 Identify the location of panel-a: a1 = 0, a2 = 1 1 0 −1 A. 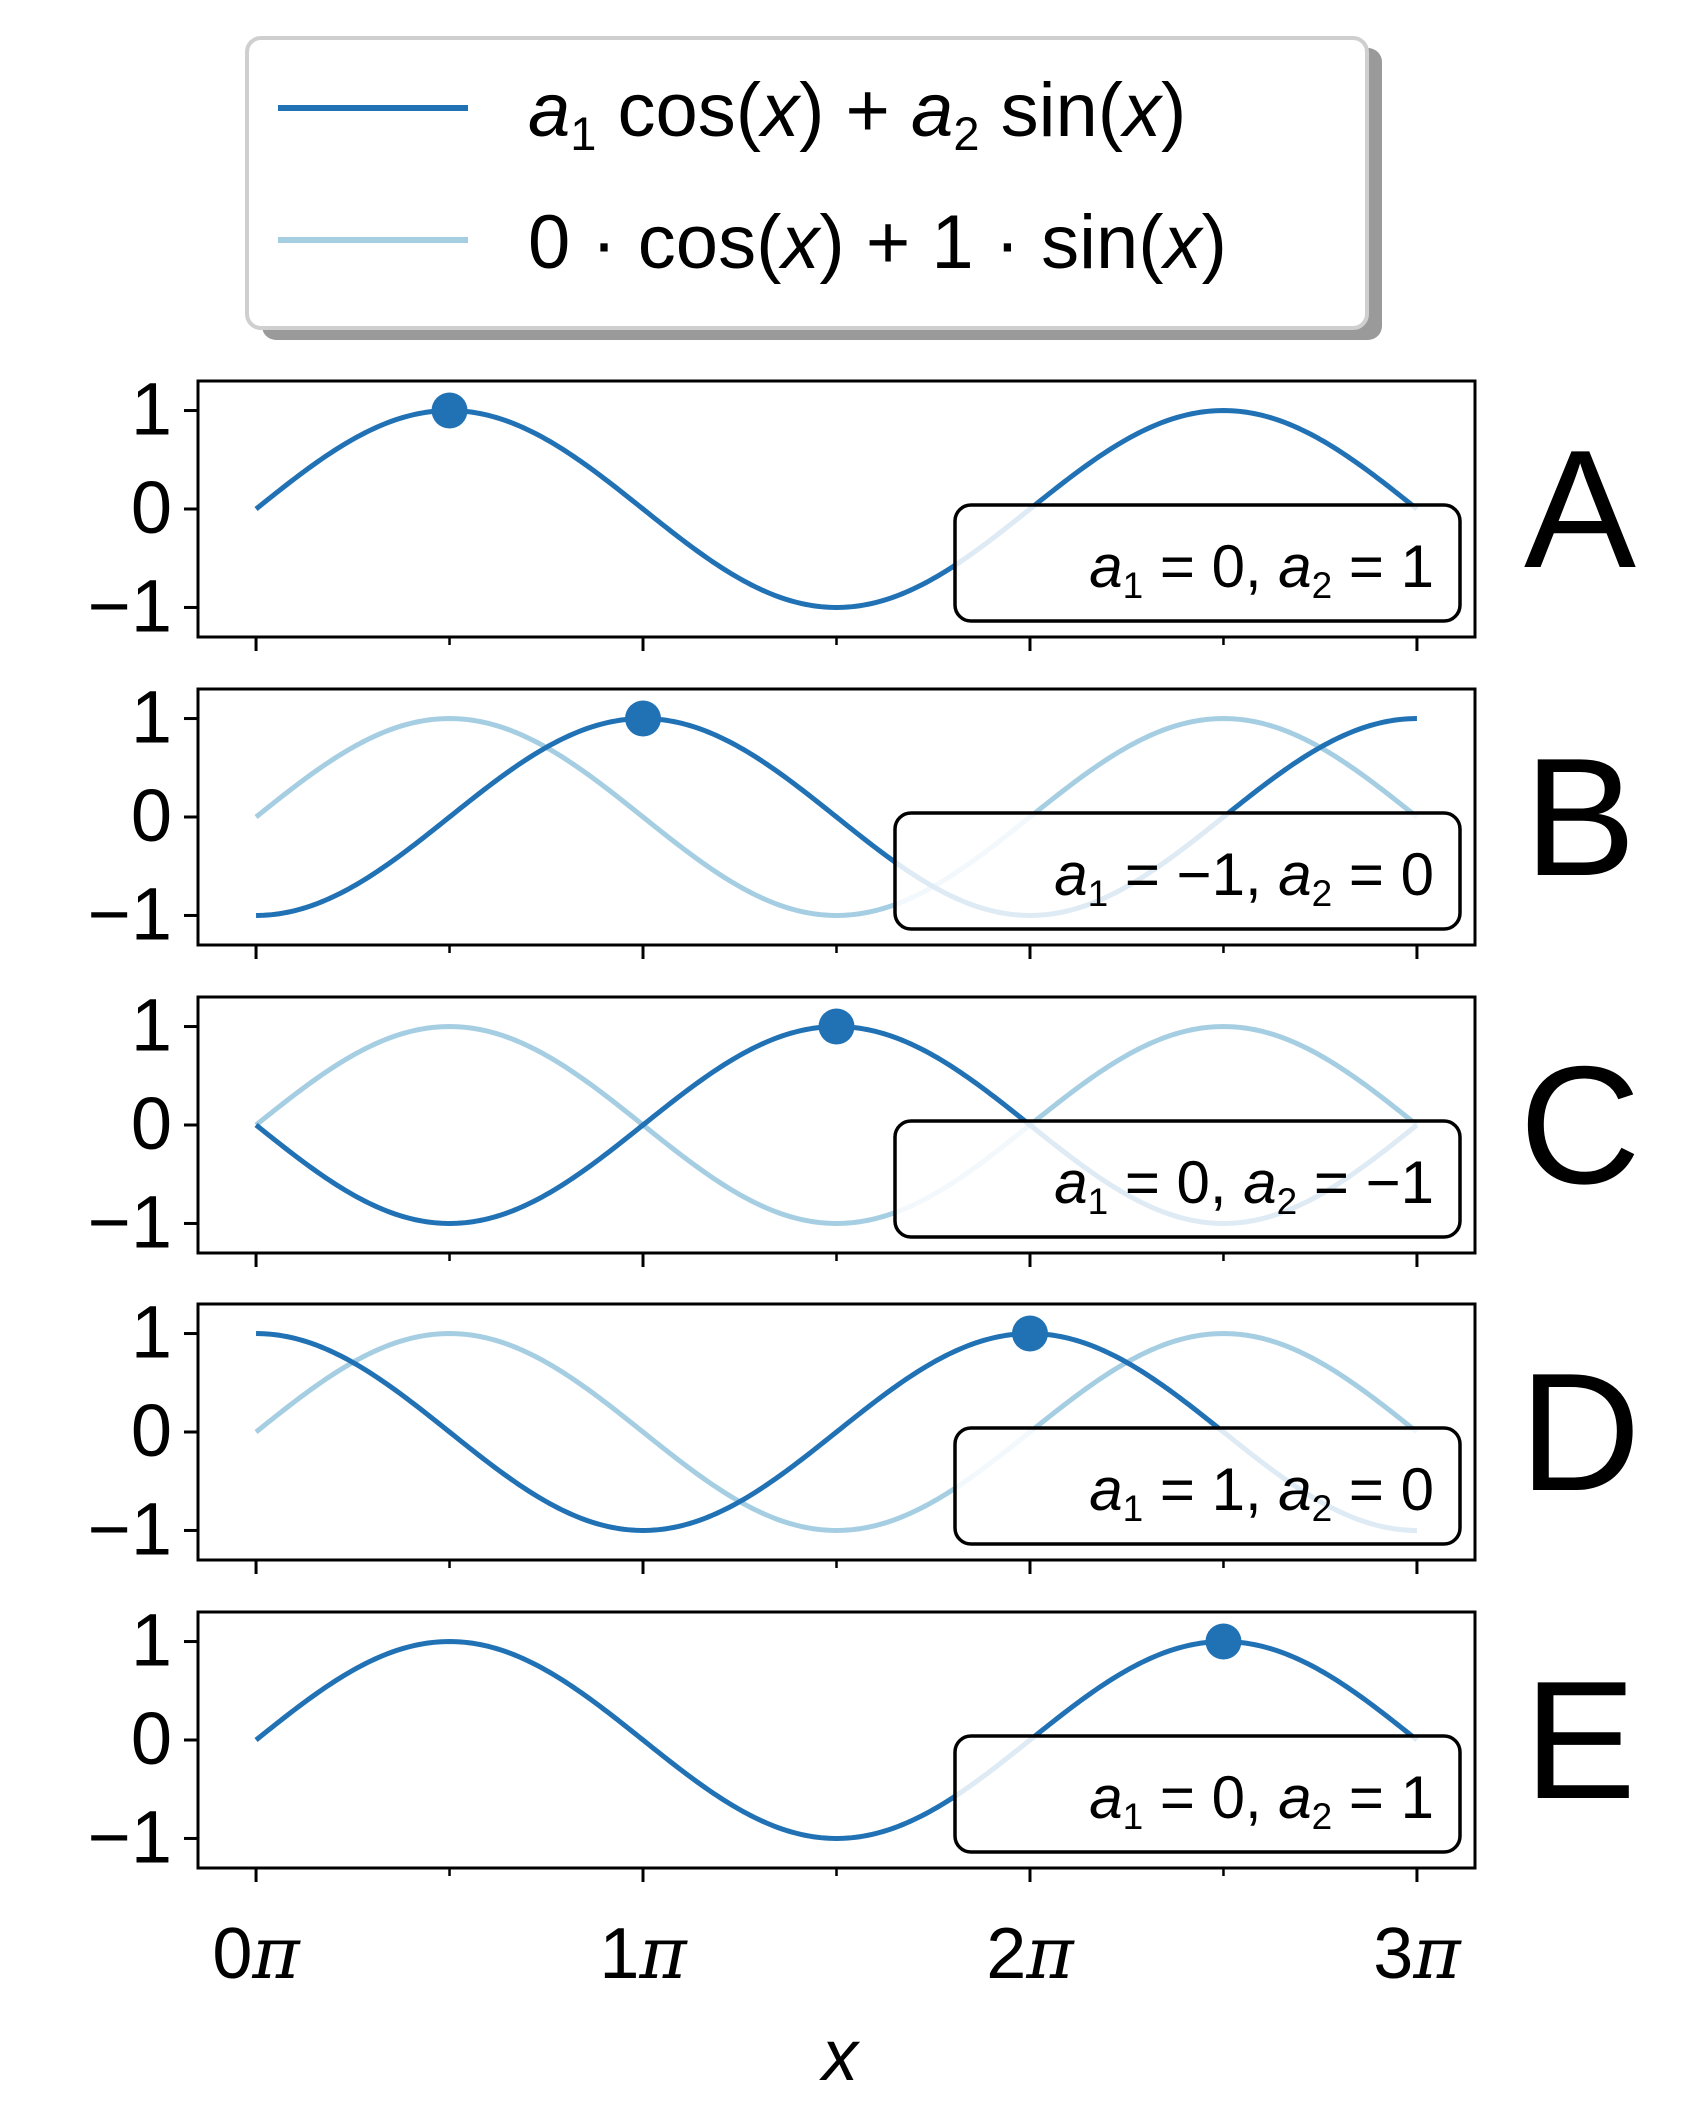
(862, 509).